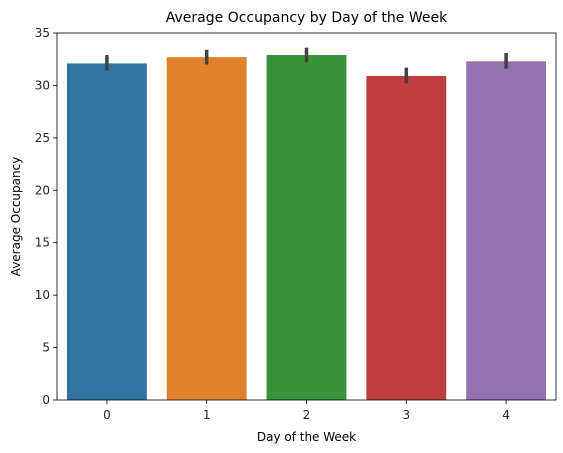  Describe the element at coordinates (42, 138) in the screenshot. I see `y-tick-label: 25` at that location.